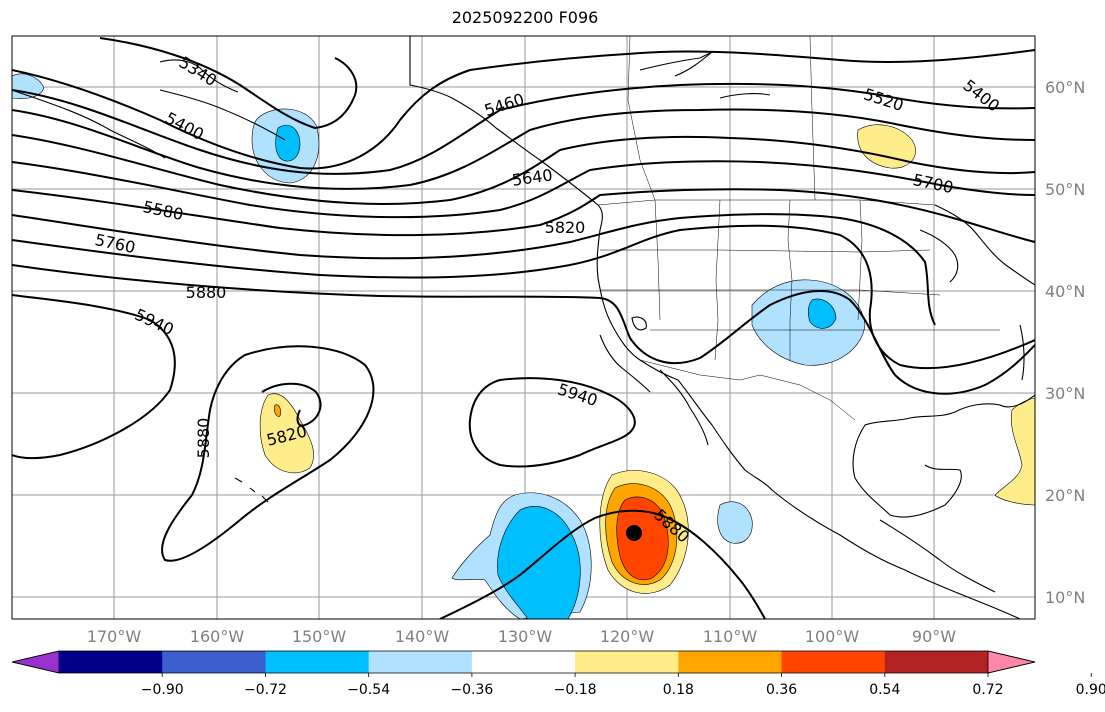  Describe the element at coordinates (943, 456) in the screenshot. I see `coastline-gulf-mexico` at that location.